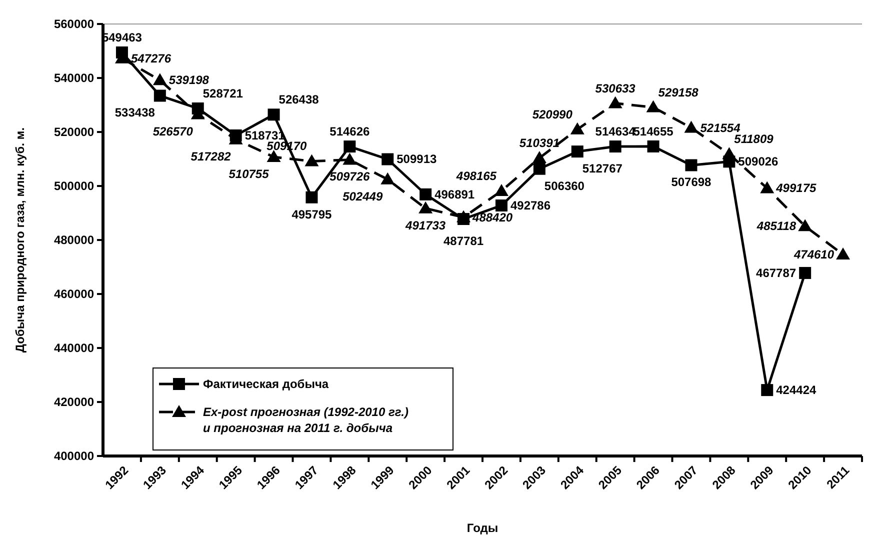 This screenshot has width=882, height=544. I want to click on y-tick-label: 400000, so click(74, 456).